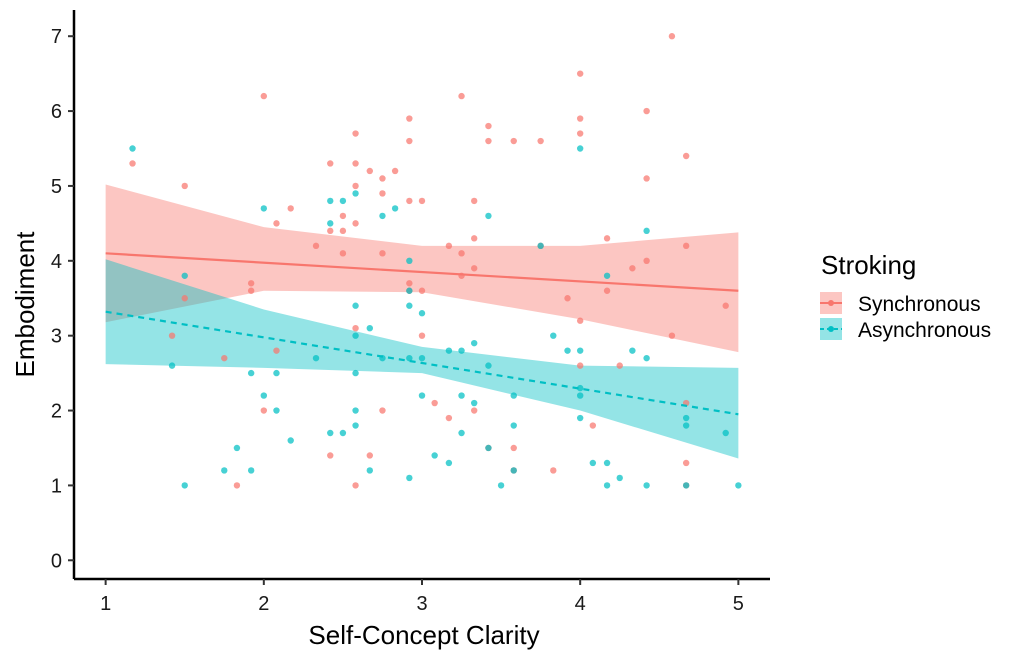 This screenshot has width=1022, height=656. I want to click on legend-title: Stroking, so click(868, 265).